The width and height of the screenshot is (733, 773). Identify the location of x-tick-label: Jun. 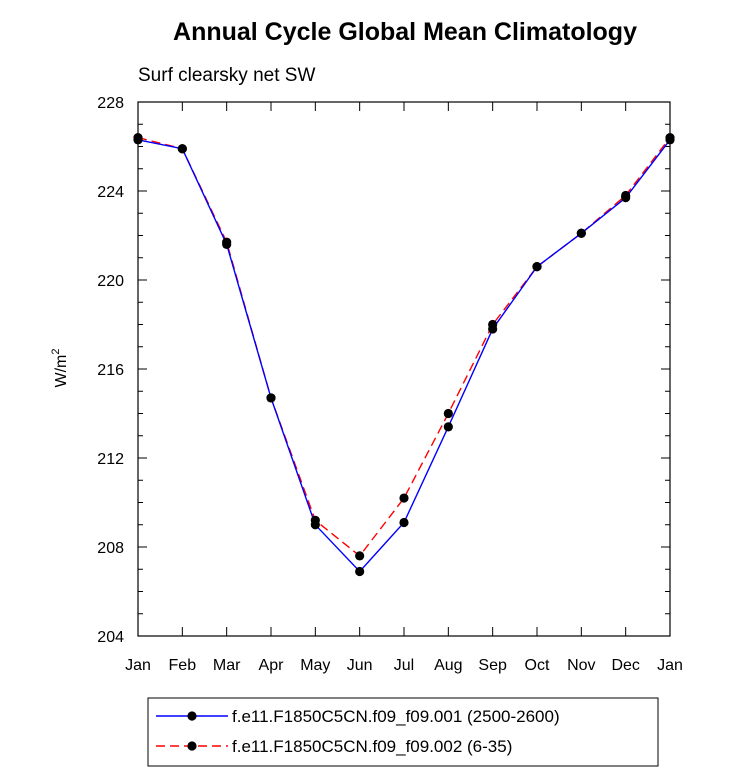
(360, 665).